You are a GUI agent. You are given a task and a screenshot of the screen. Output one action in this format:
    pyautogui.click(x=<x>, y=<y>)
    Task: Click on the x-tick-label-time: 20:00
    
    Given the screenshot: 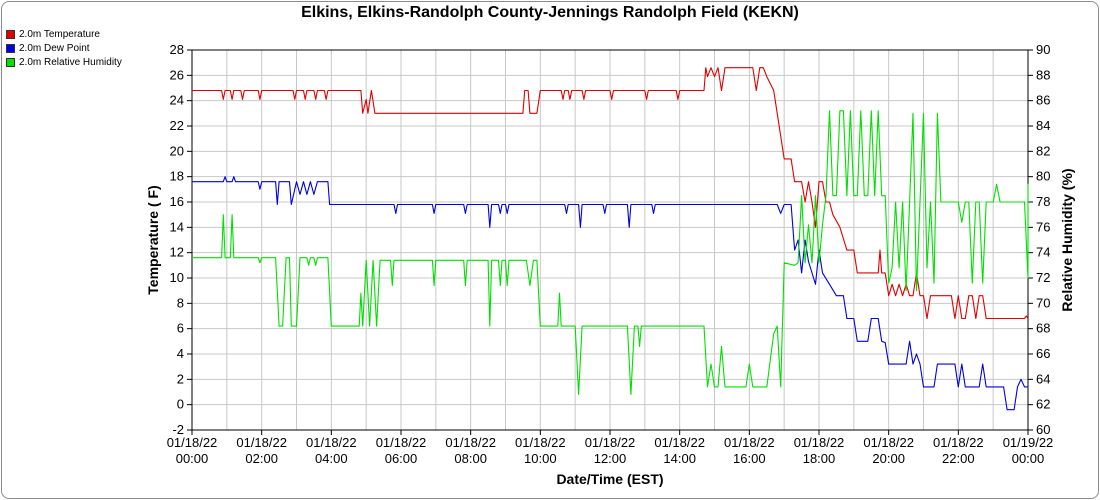 What is the action you would take?
    pyautogui.click(x=888, y=458)
    